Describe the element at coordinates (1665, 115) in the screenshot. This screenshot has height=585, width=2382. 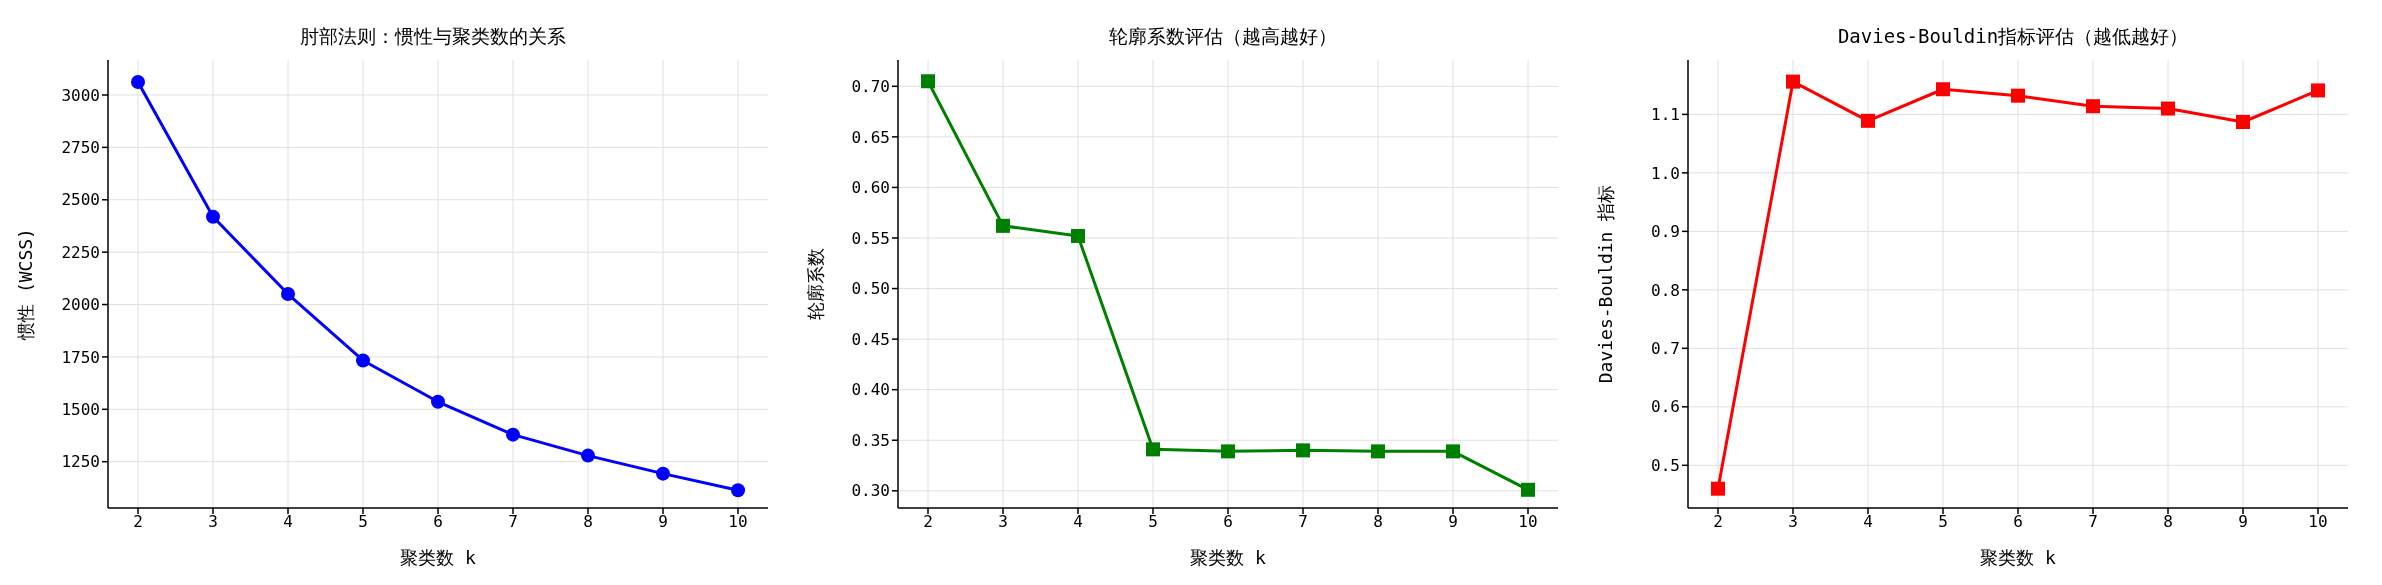
I see `y-tick-label: 1.1` at that location.